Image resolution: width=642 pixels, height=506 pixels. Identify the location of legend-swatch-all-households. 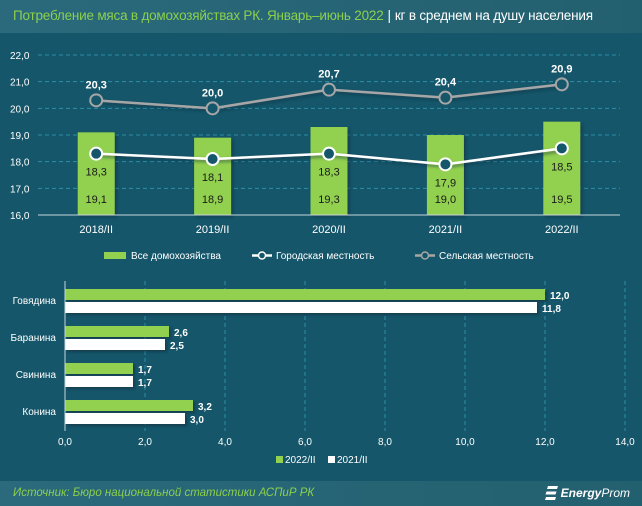
(115, 255).